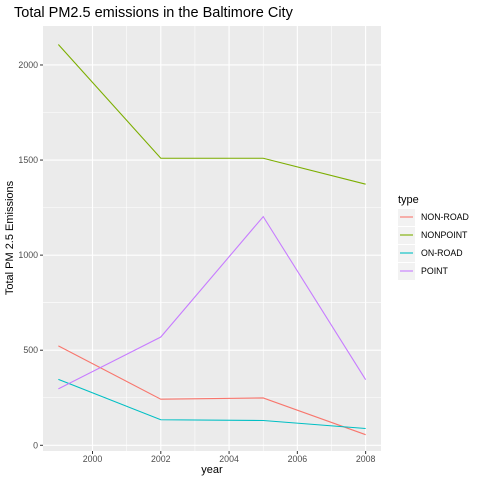  I want to click on x-tick-label: 2004, so click(229, 459).